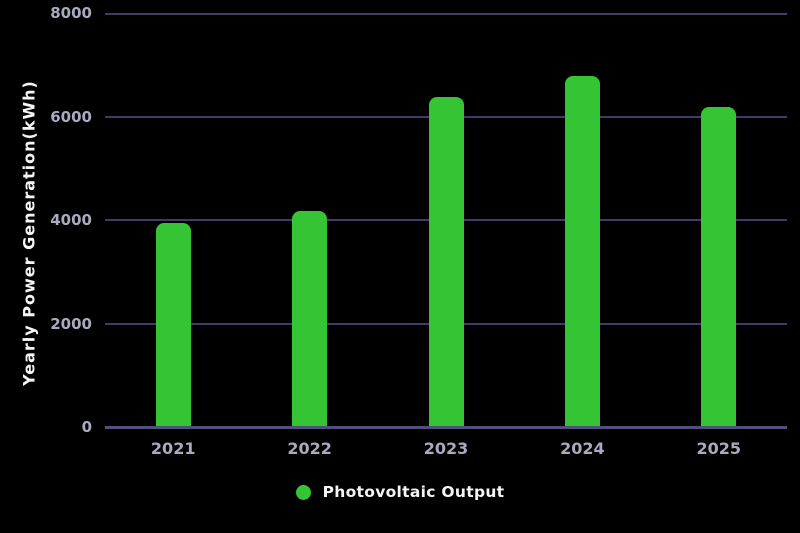 The height and width of the screenshot is (533, 800). I want to click on y-tick-label-4000: 4000, so click(71, 220).